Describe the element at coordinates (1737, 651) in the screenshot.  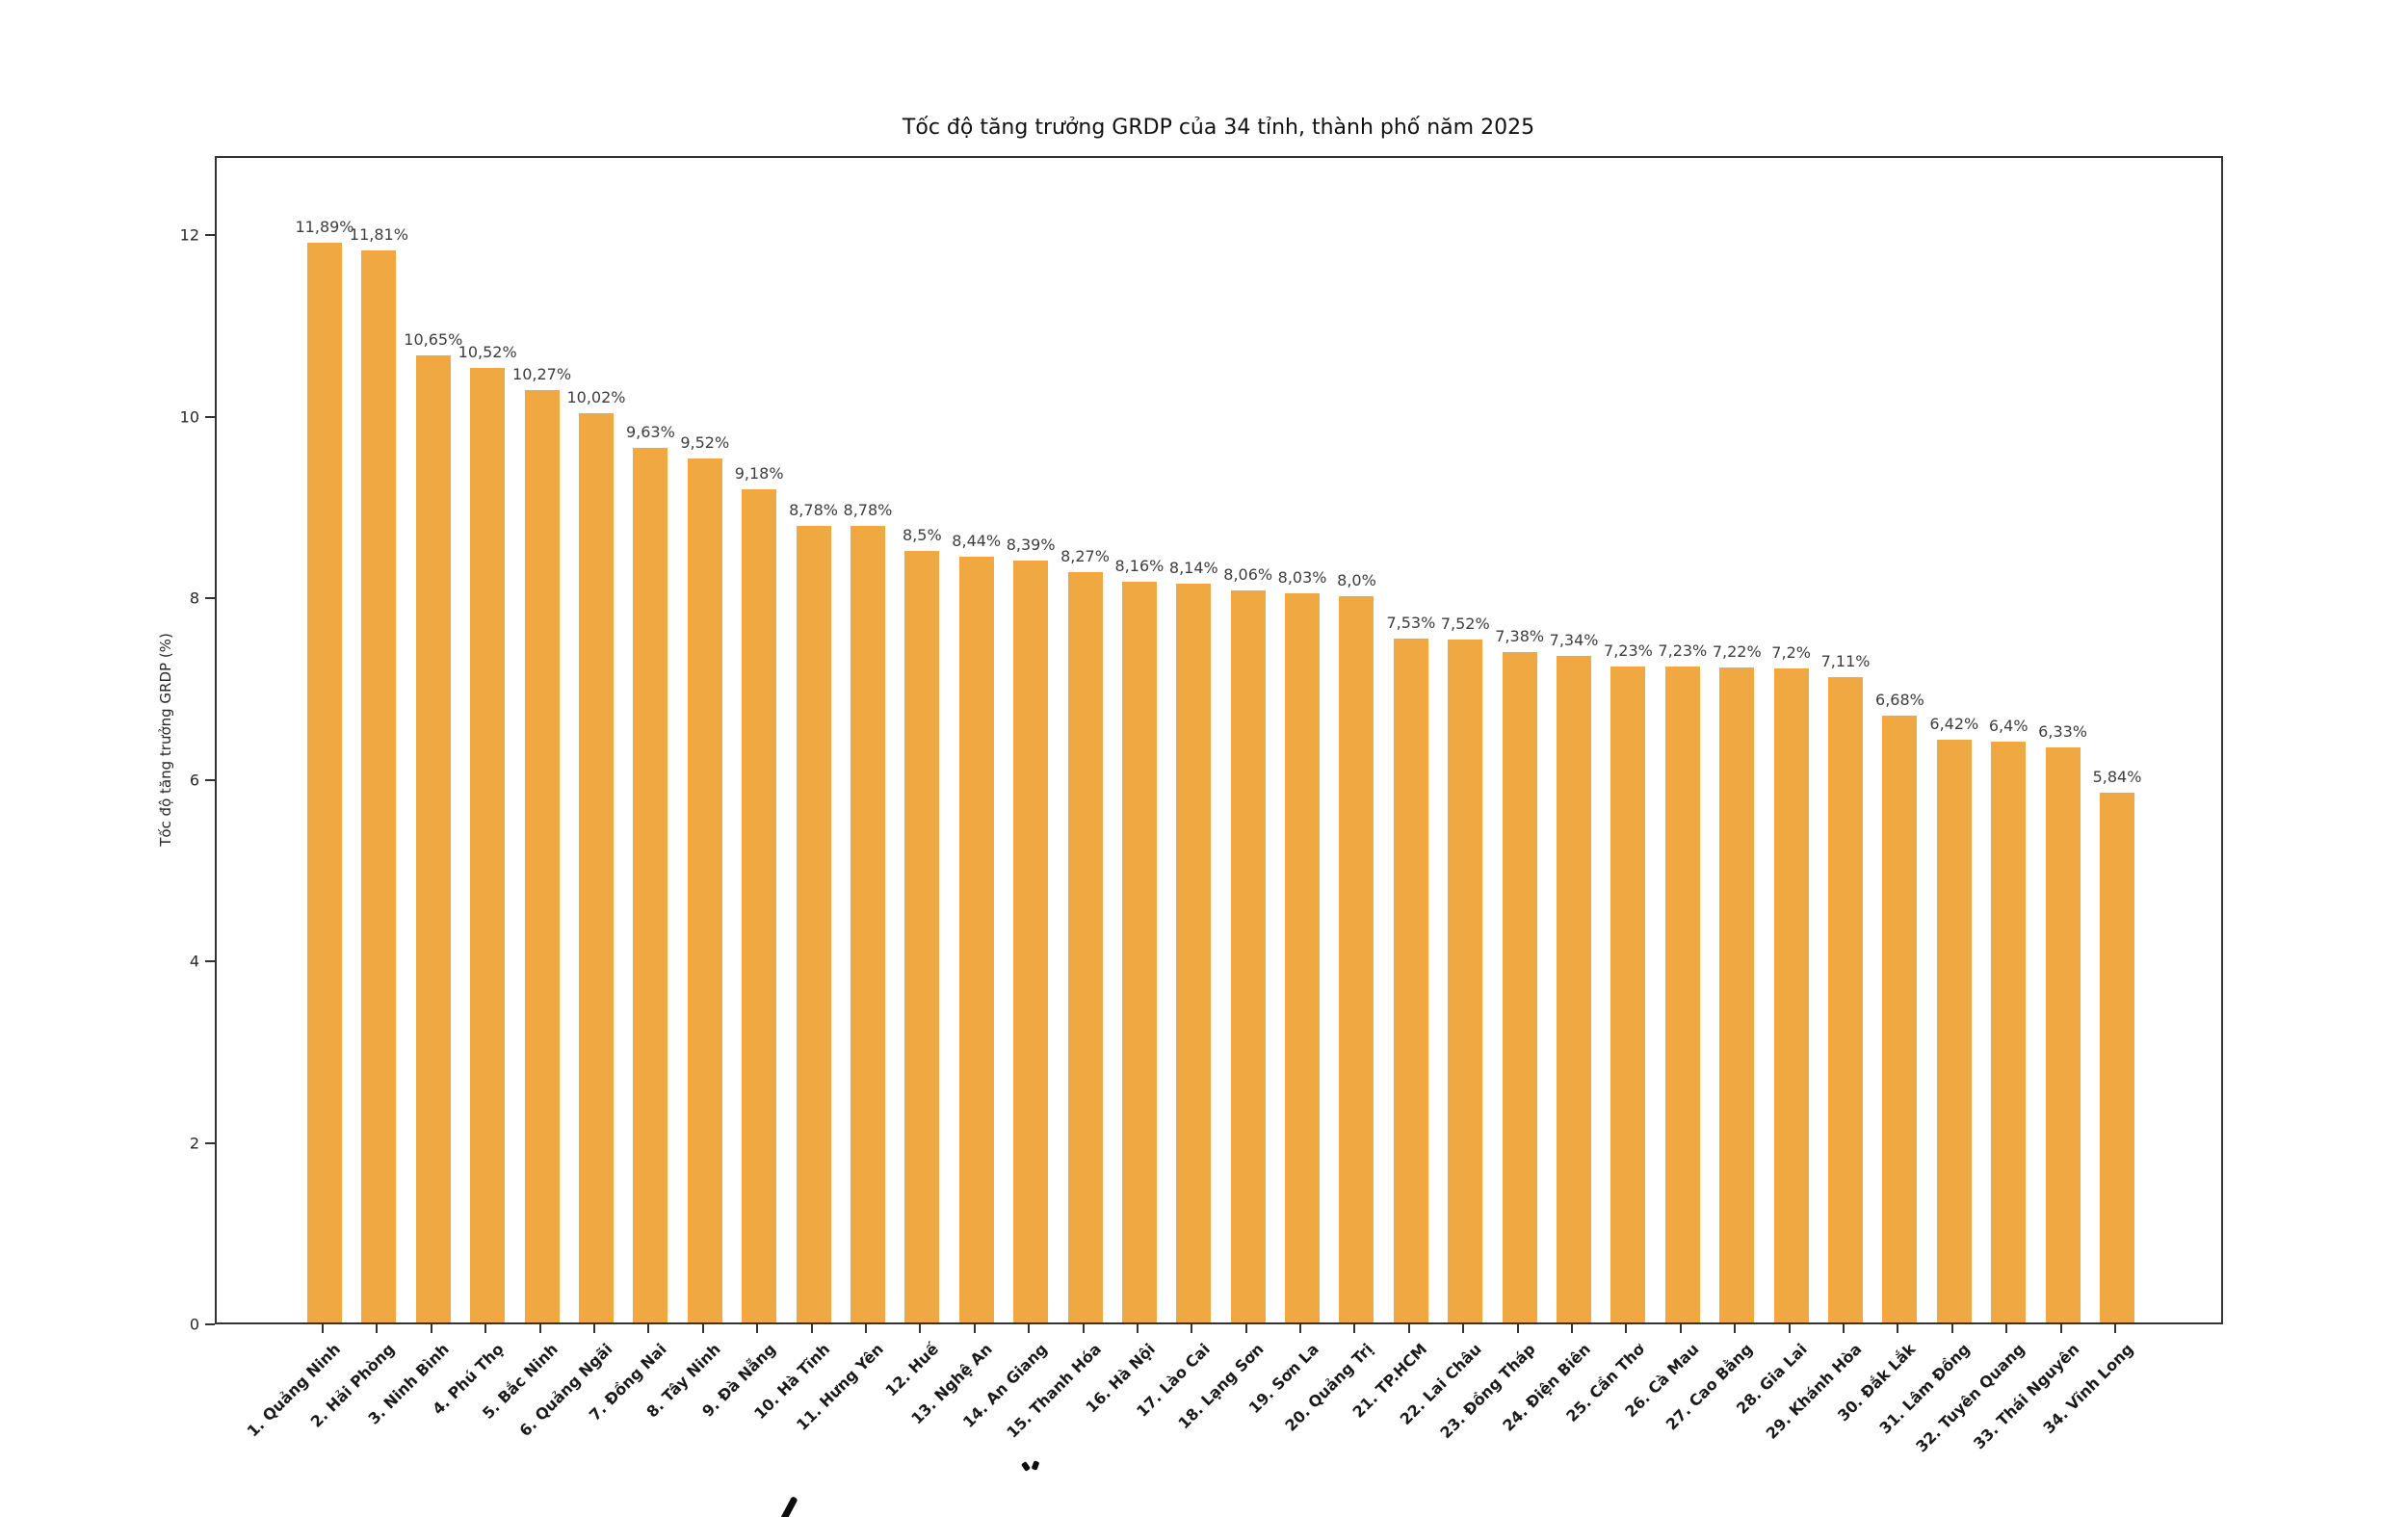
I see `bar-value-label: 7,22%` at that location.